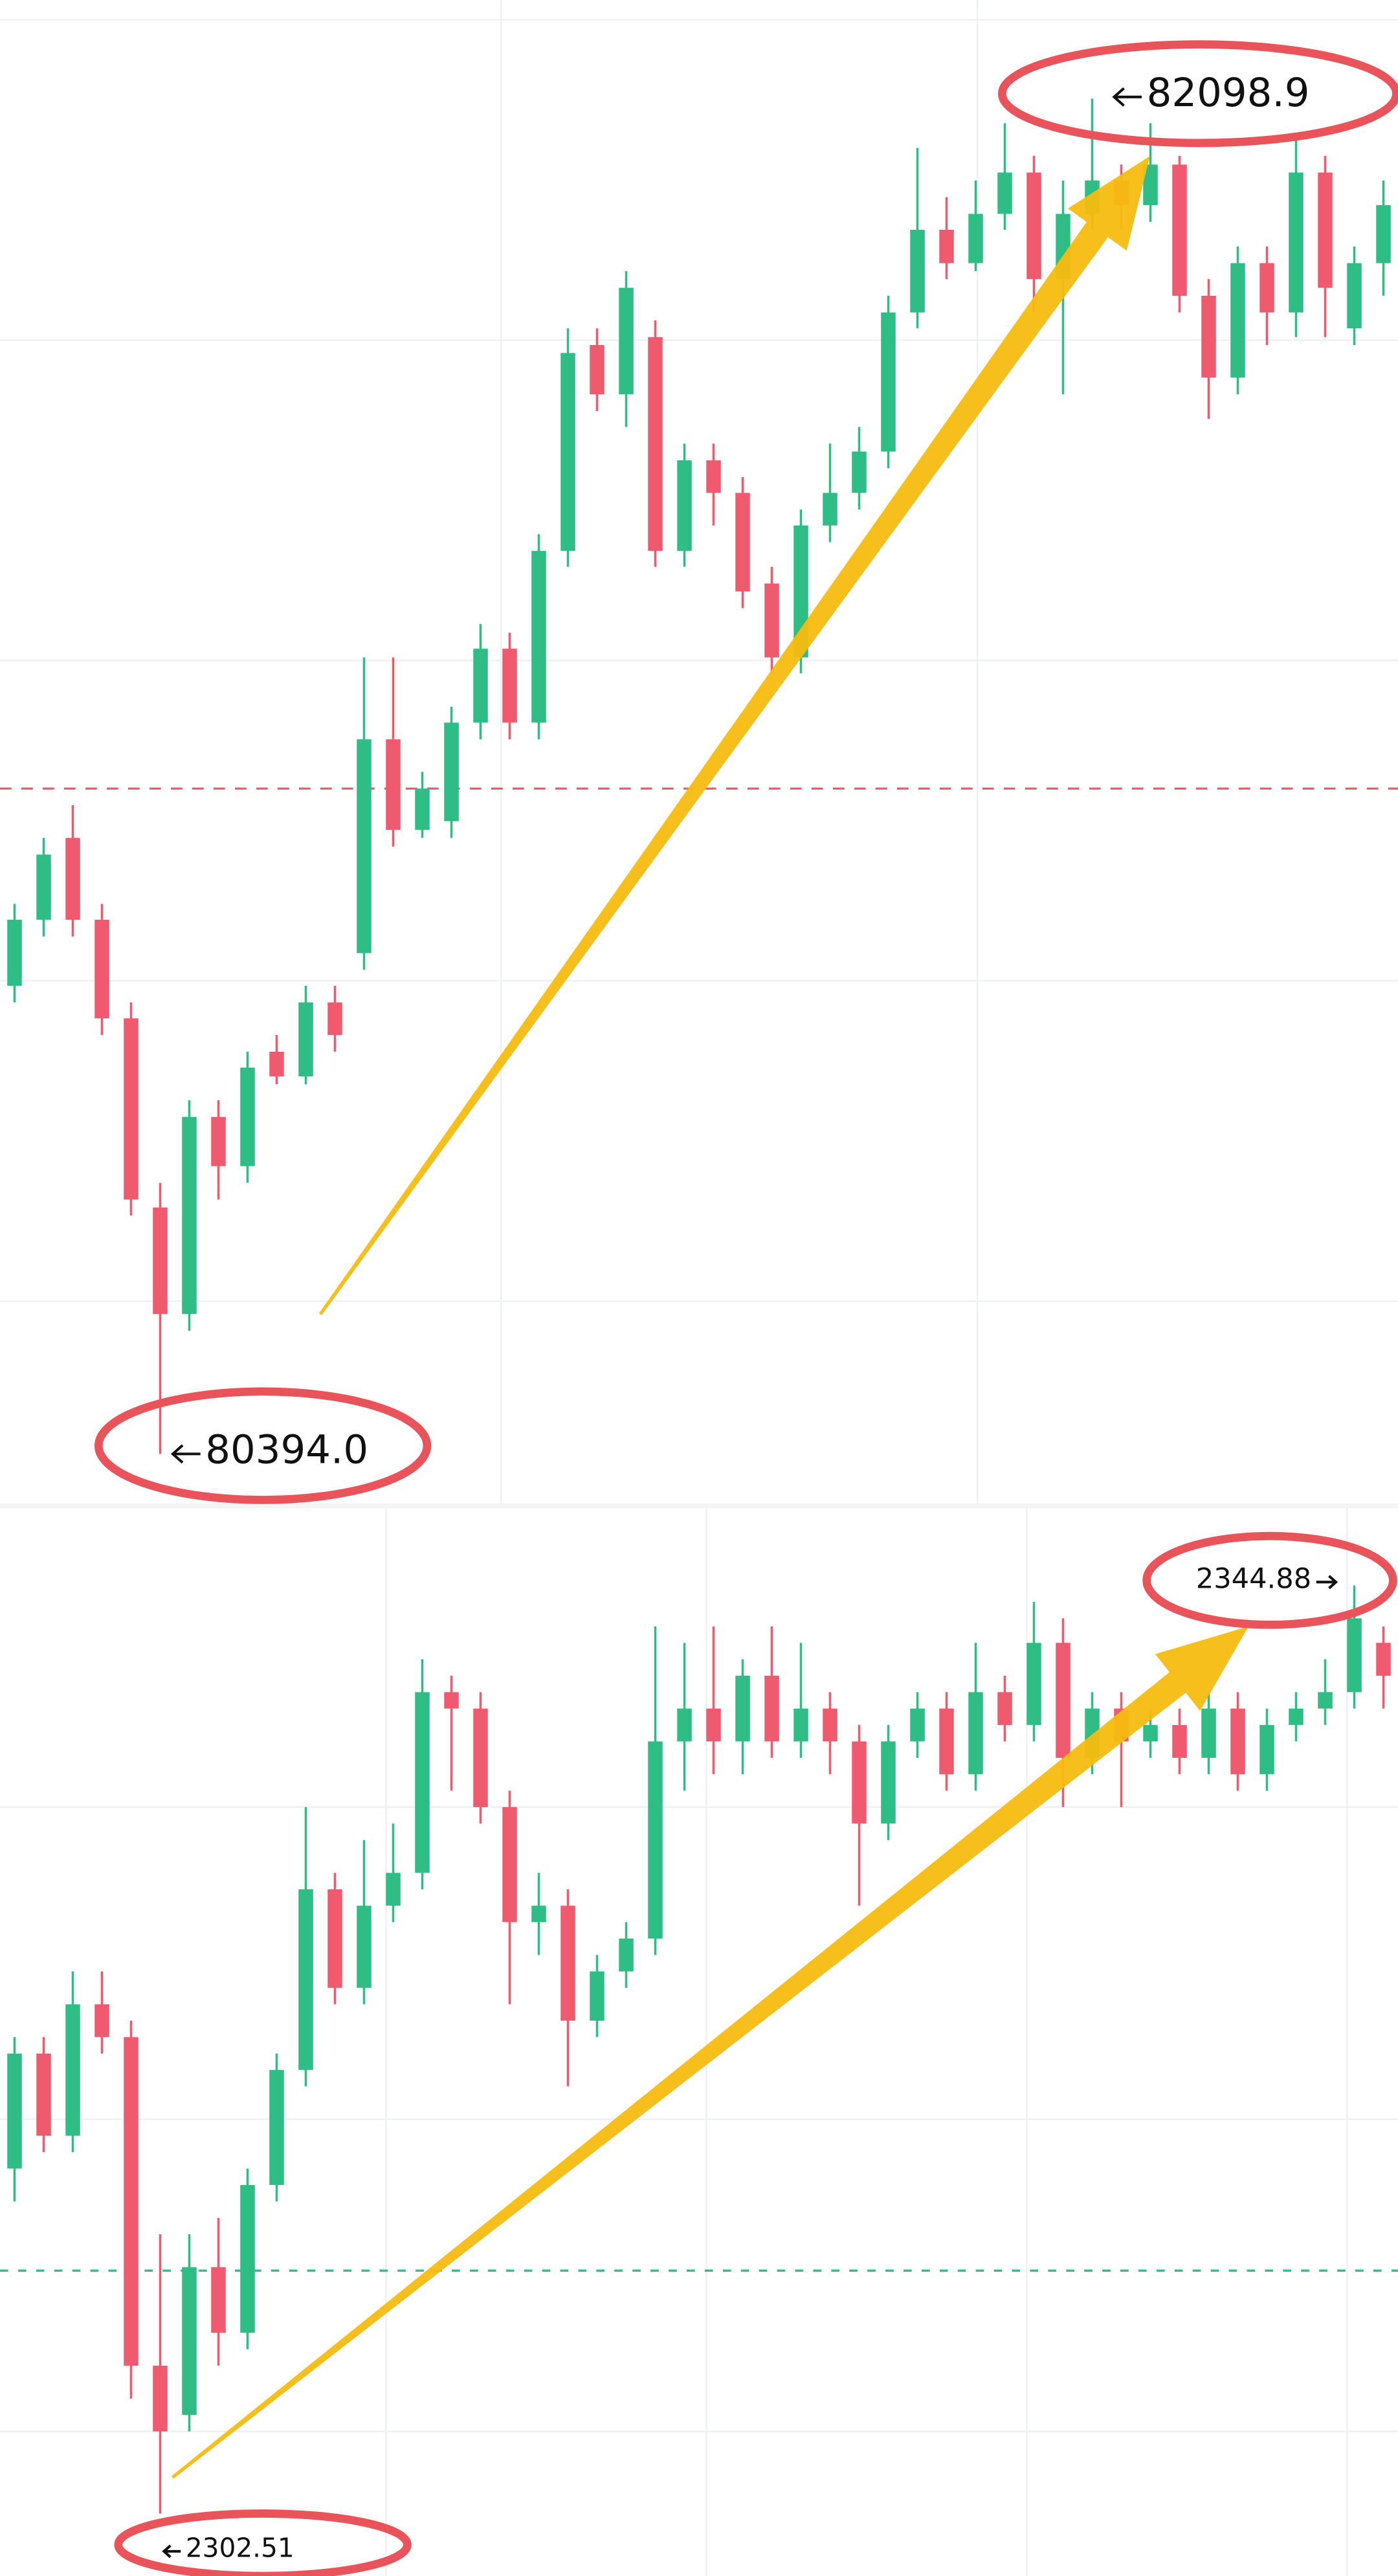 The height and width of the screenshot is (2576, 1398). What do you see at coordinates (286, 1449) in the screenshot?
I see `price-annotation: 80394.0` at bounding box center [286, 1449].